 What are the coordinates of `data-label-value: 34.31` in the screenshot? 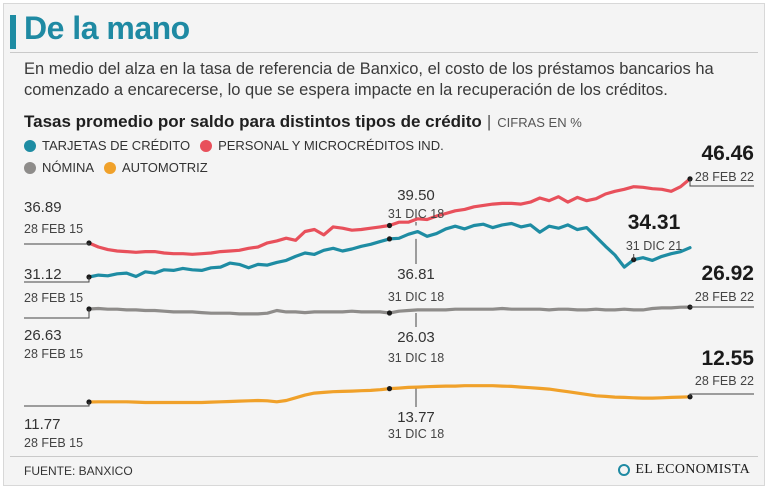 It's located at (654, 222).